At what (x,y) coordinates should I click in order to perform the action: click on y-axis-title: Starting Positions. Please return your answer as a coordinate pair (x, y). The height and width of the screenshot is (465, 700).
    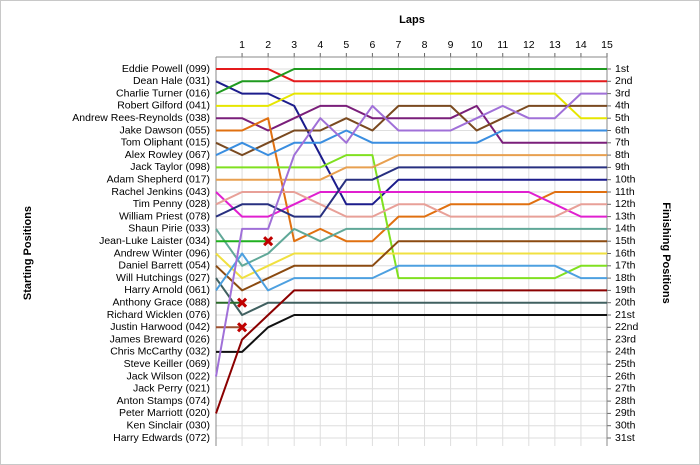
    Looking at the image, I should click on (28, 253).